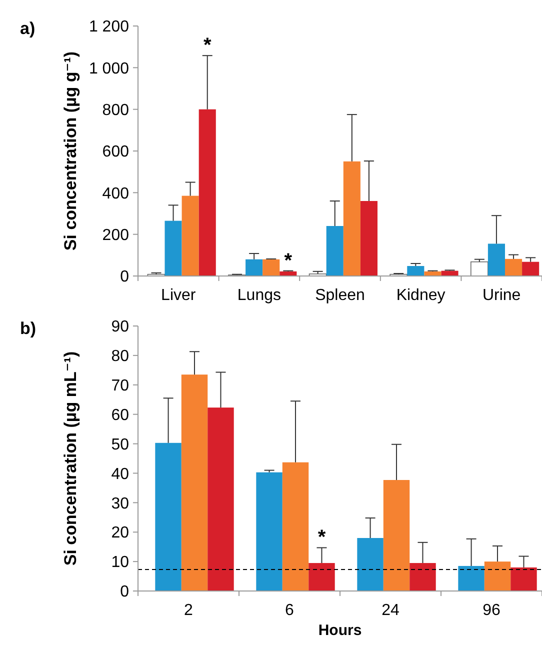  What do you see at coordinates (120, 357) in the screenshot?
I see `y-tick-label: 80` at bounding box center [120, 357].